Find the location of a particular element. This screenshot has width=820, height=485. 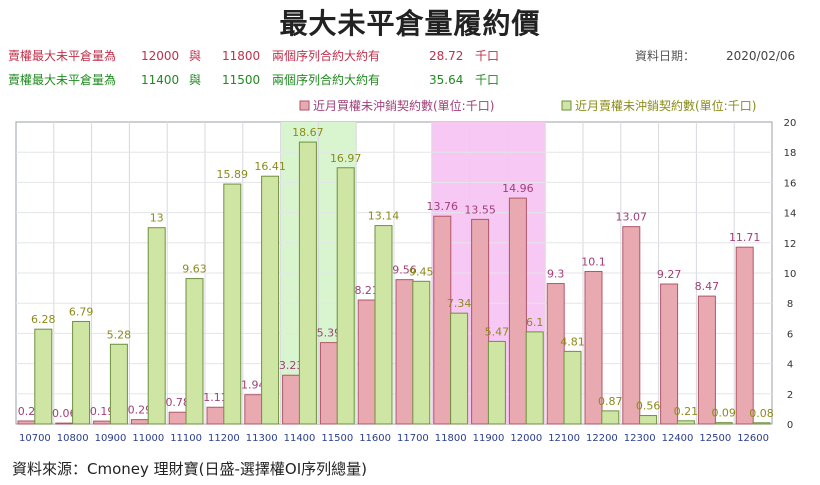

put-strike-b: 11800 is located at coordinates (241, 56).